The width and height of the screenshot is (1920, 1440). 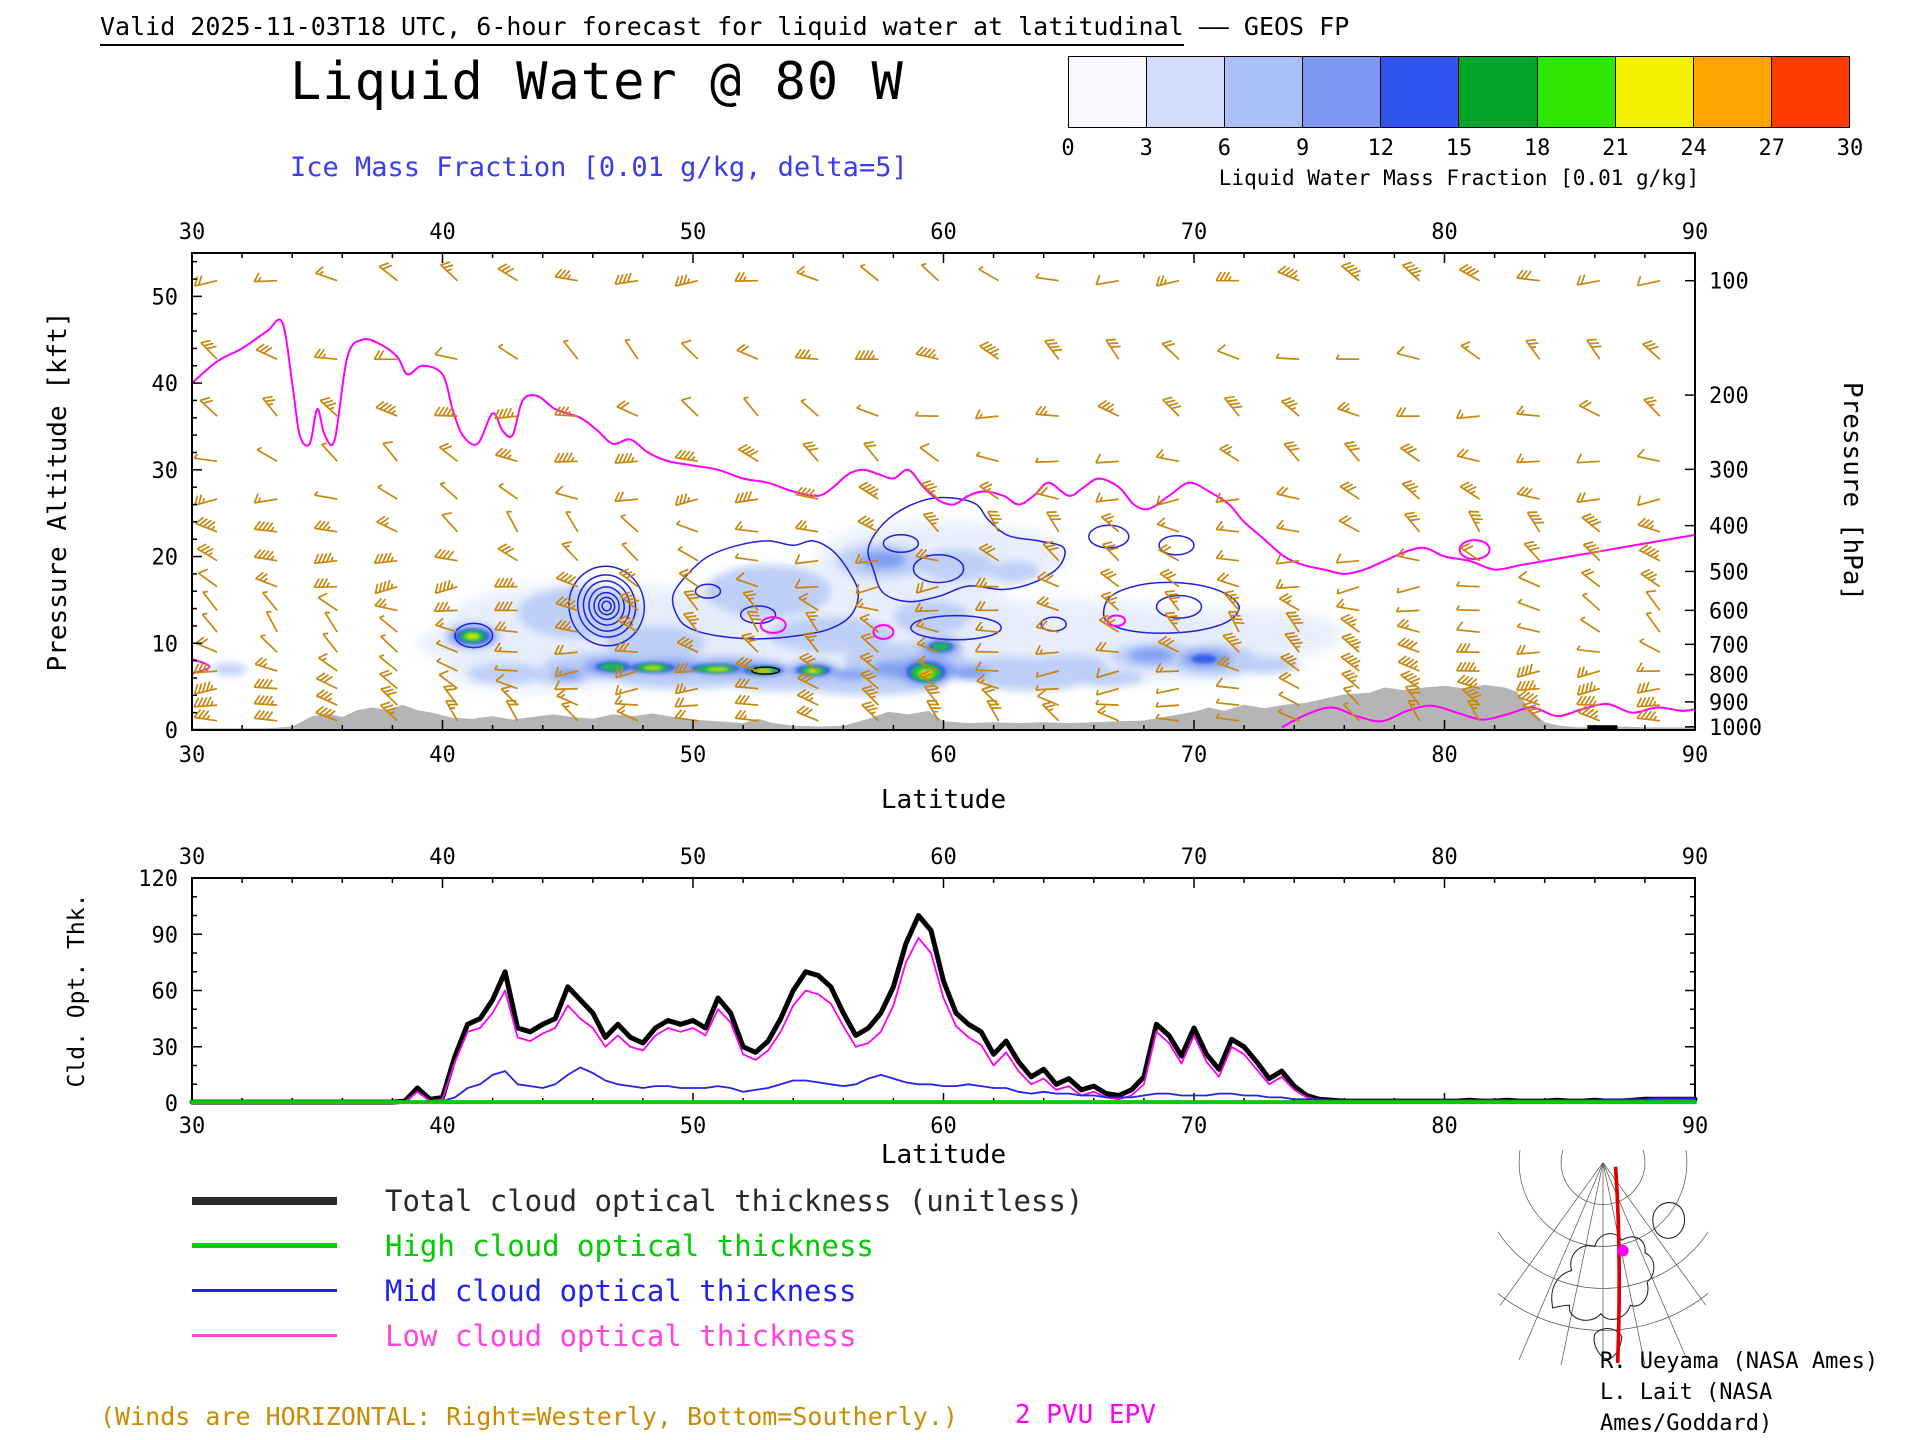 What do you see at coordinates (637, 1335) in the screenshot?
I see `legend-row-3: Low cloud optical thickness` at bounding box center [637, 1335].